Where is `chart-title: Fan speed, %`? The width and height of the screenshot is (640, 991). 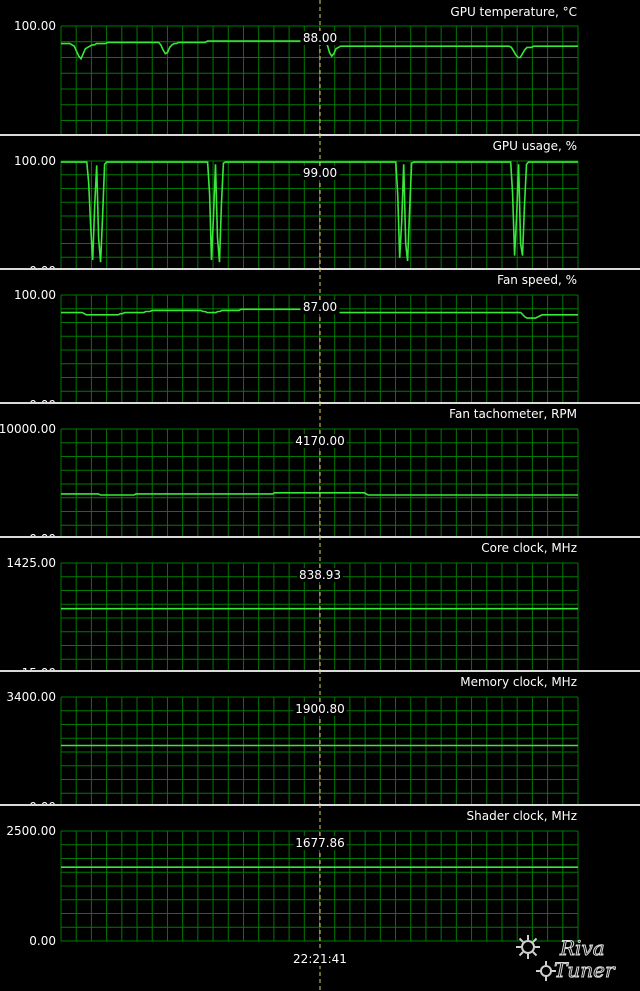 chart-title: Fan speed, % is located at coordinates (537, 280).